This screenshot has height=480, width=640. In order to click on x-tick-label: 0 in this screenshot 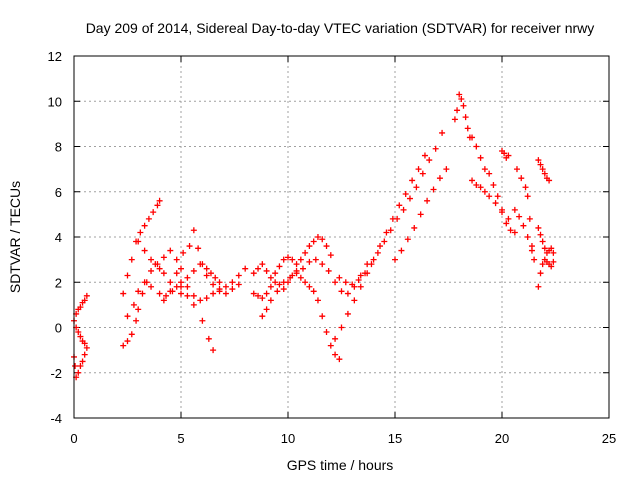, I will do `click(73, 438)`.